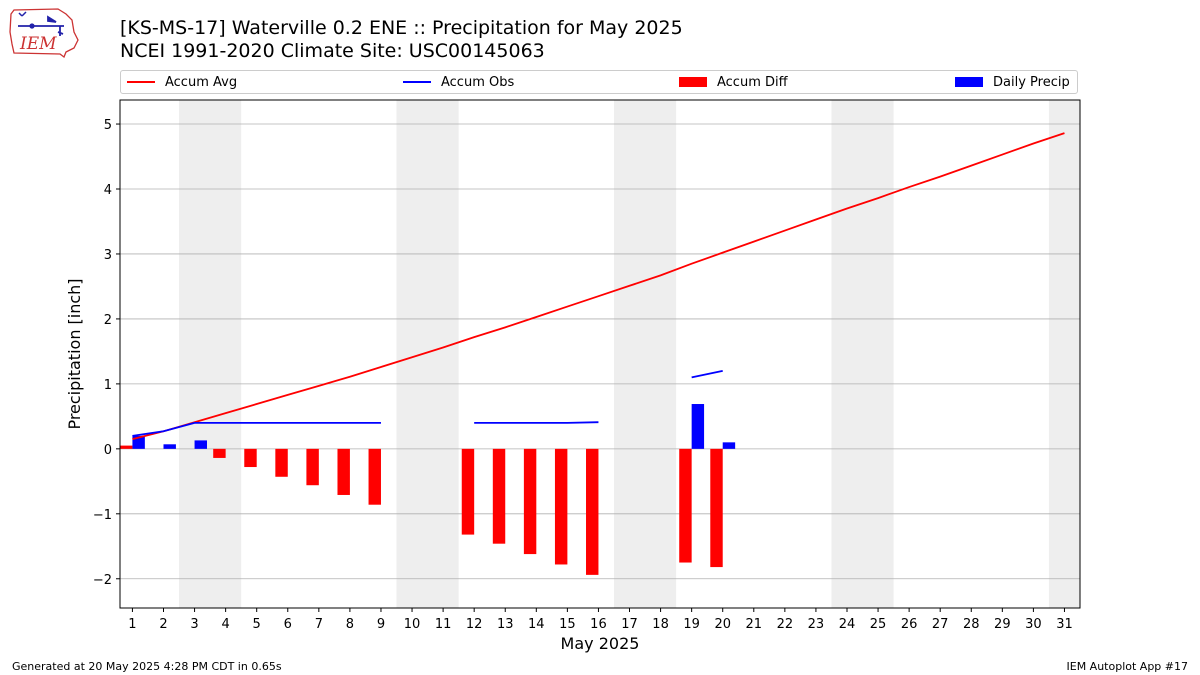 This screenshot has height=675, width=1200. I want to click on x-axis-label: May 2025, so click(600, 643).